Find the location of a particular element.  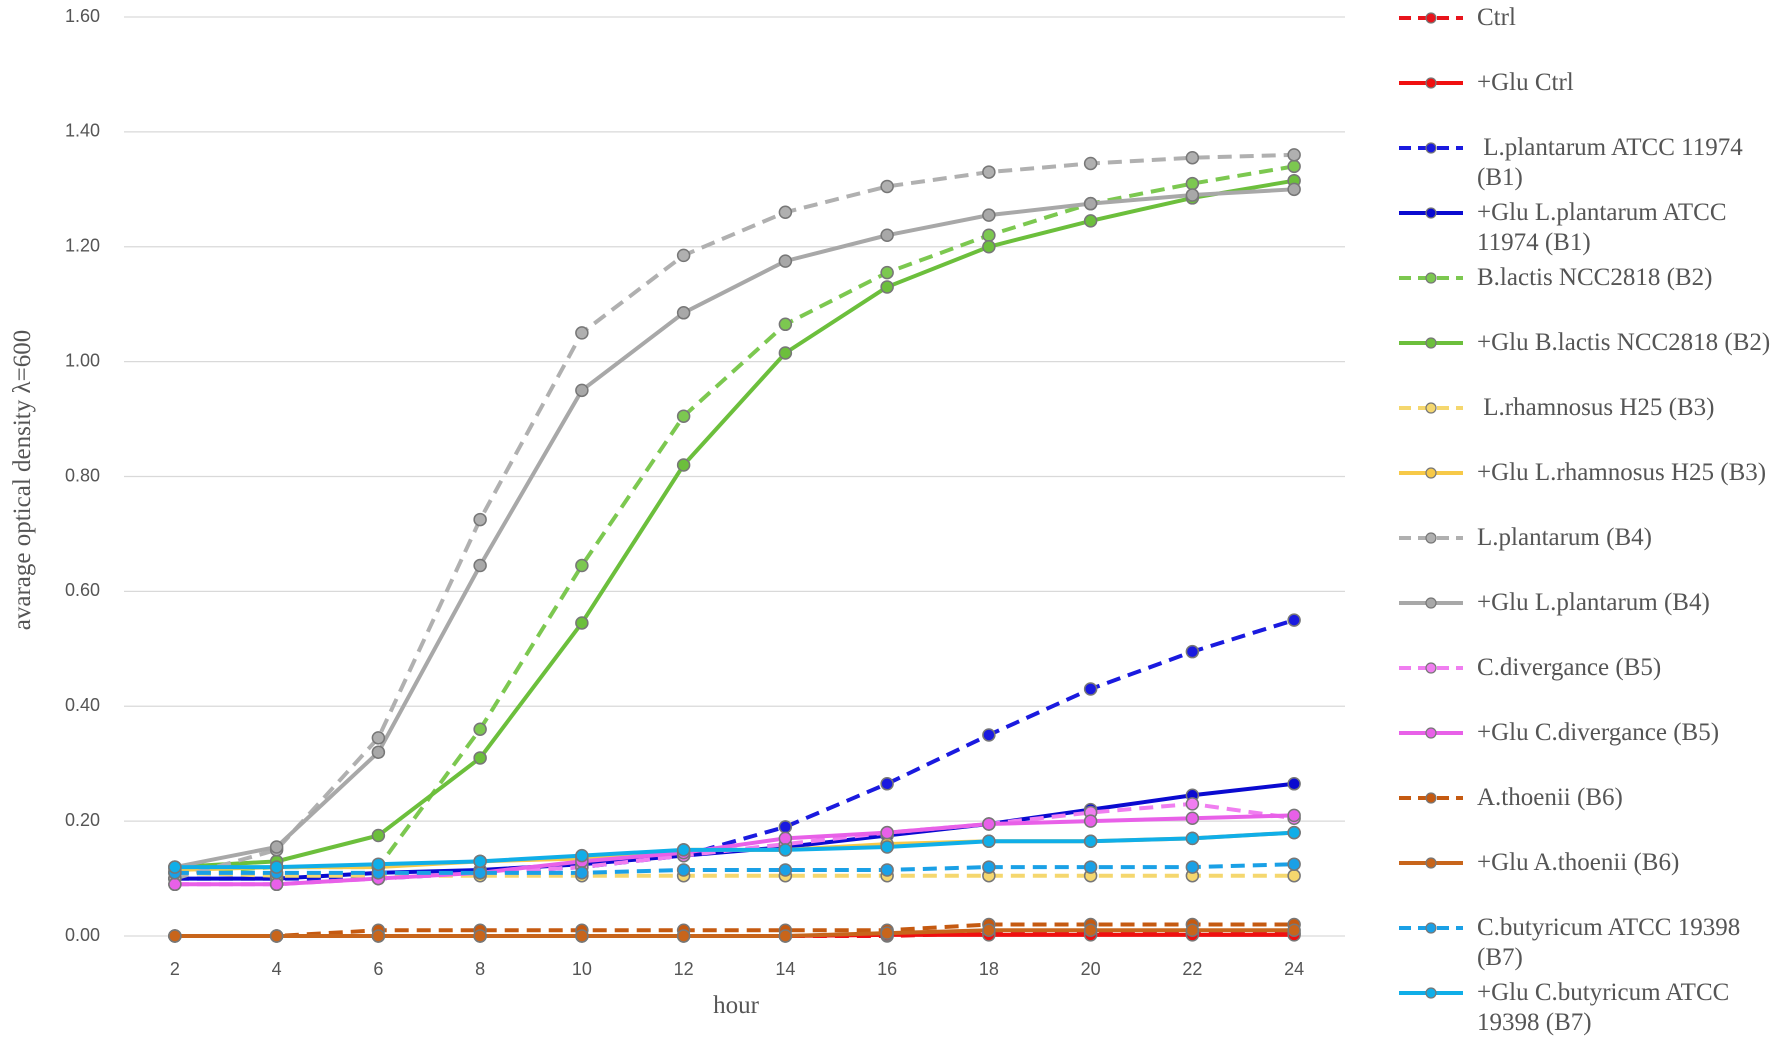

y-tick-label: 0.80 is located at coordinates (82, 475).